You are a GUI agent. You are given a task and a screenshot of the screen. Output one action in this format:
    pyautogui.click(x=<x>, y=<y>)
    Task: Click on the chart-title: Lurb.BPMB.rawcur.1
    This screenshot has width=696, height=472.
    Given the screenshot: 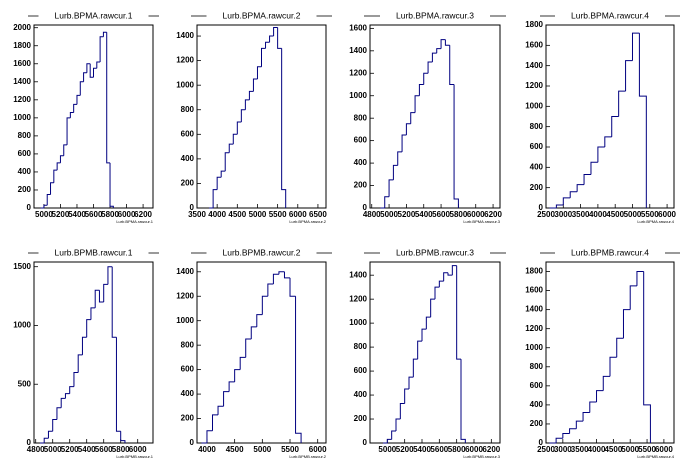 What is the action you would take?
    pyautogui.click(x=94, y=252)
    